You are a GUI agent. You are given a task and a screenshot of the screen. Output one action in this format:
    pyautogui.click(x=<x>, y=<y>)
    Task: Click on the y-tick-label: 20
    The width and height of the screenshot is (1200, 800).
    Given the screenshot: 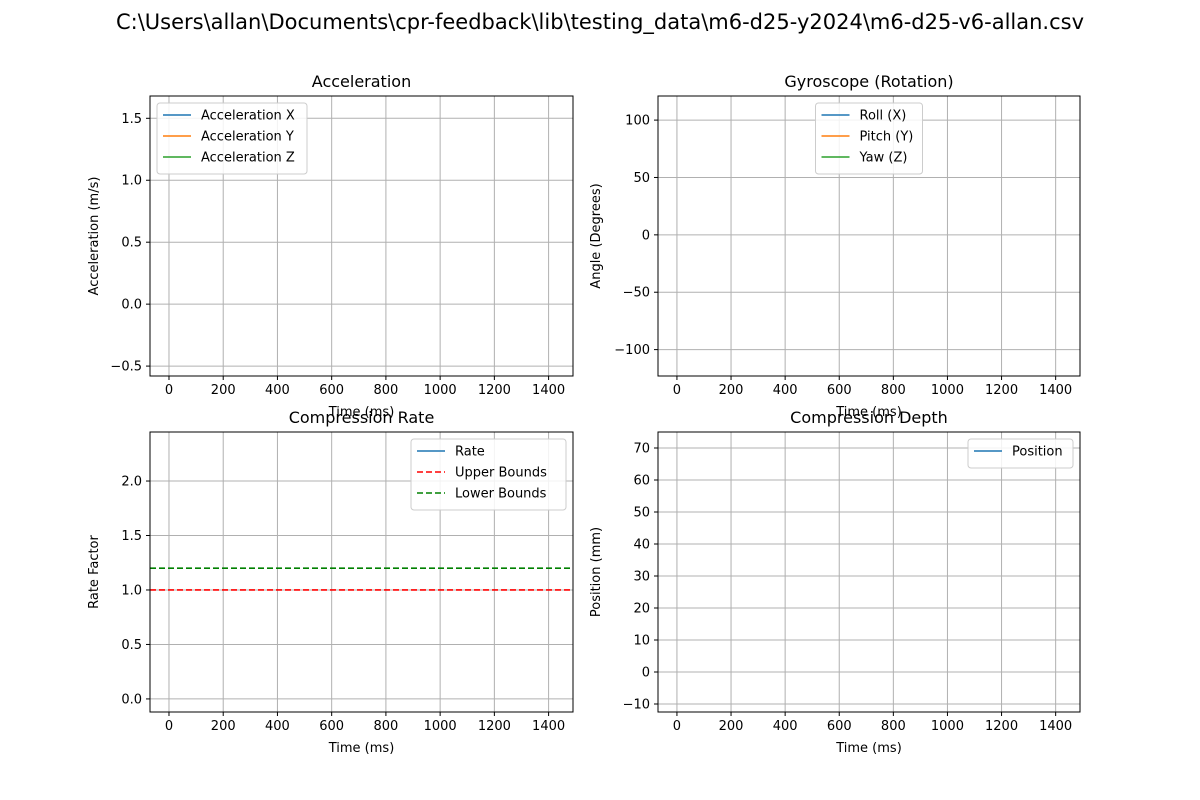 What is the action you would take?
    pyautogui.click(x=641, y=609)
    